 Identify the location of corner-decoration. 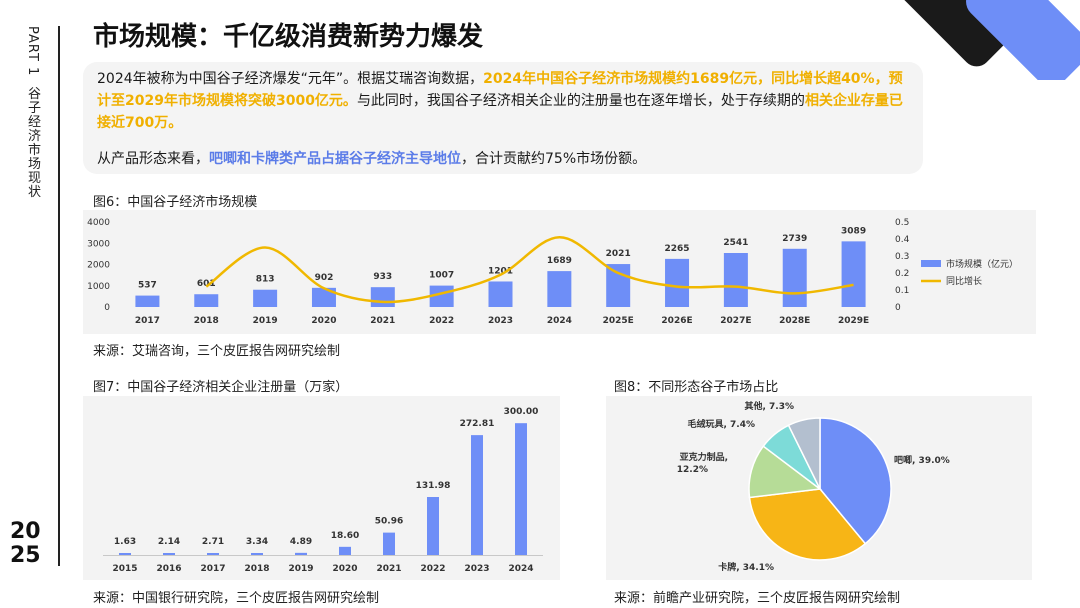
(990, 40).